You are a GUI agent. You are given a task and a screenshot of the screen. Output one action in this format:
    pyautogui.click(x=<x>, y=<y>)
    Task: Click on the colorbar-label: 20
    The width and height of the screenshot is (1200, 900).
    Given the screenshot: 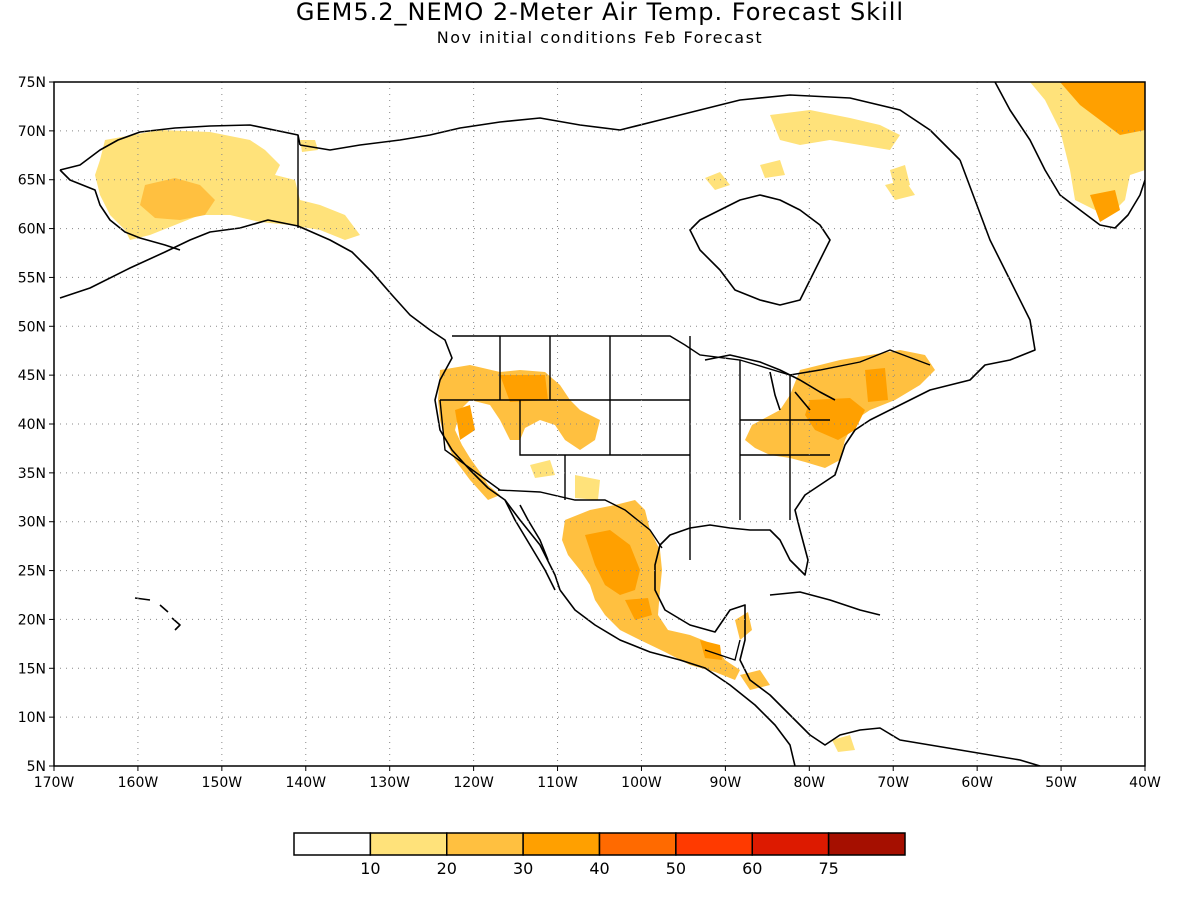 What is the action you would take?
    pyautogui.click(x=447, y=868)
    